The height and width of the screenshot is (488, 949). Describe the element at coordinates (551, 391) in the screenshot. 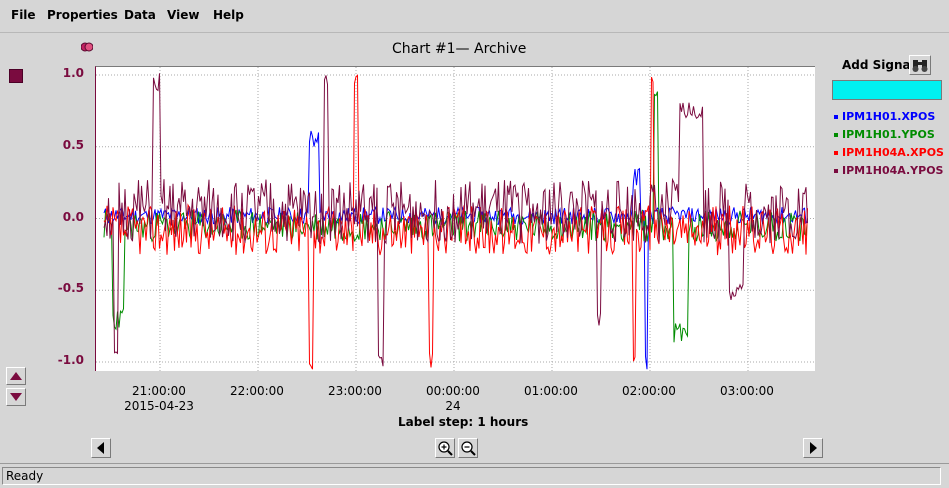

I see `x-tick-label: 01:00:00` at that location.